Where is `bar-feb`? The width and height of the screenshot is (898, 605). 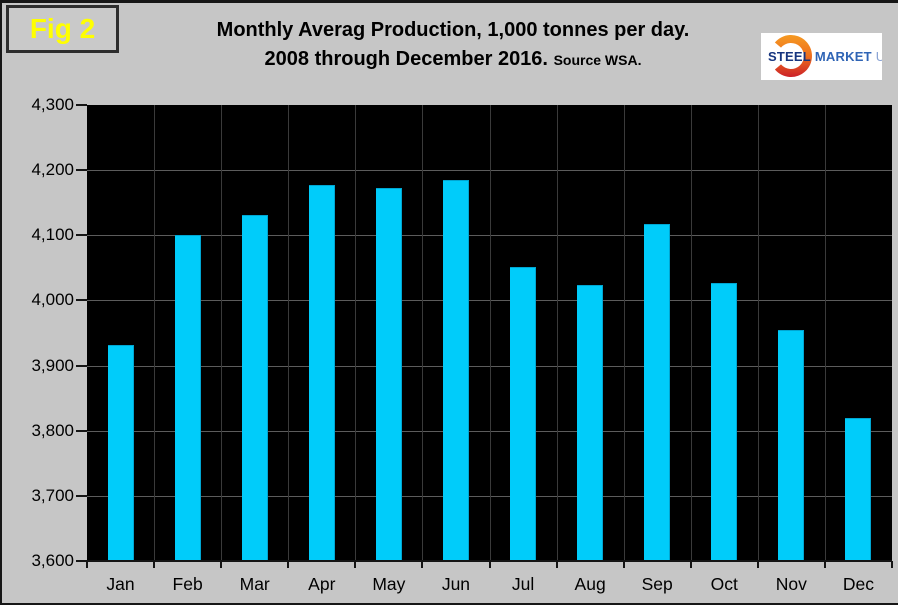
bar-feb is located at coordinates (187, 397).